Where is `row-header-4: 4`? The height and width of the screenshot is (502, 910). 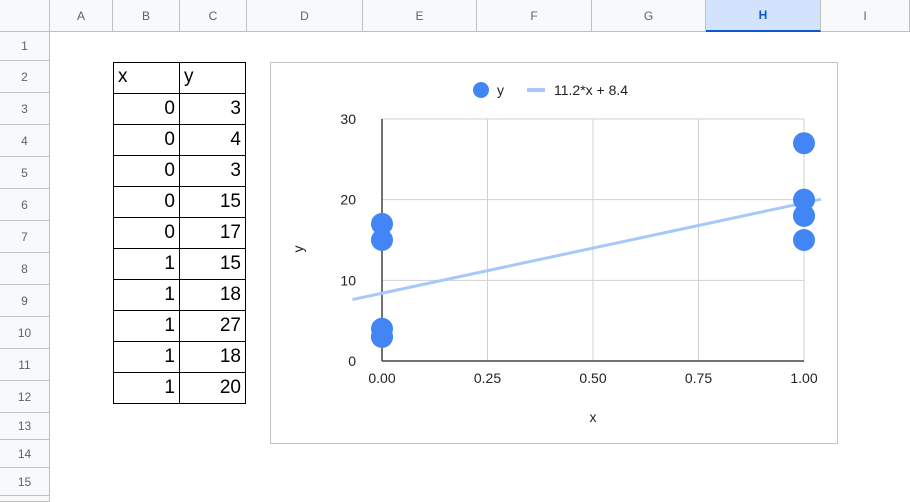
row-header-4: 4 is located at coordinates (25, 141).